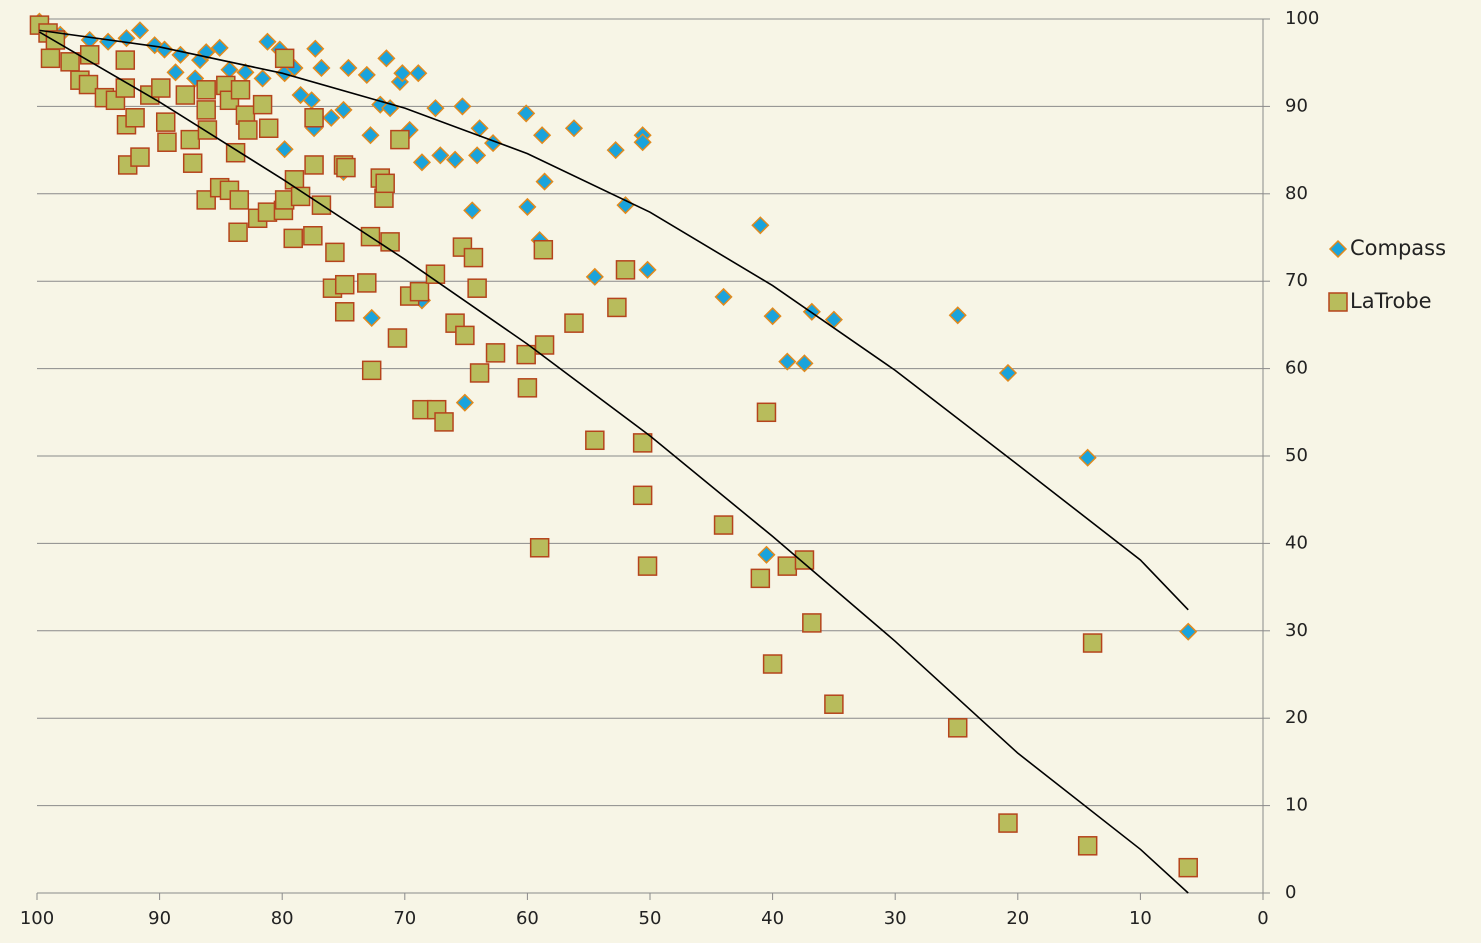  I want to click on legend-marker, so click(1338, 249).